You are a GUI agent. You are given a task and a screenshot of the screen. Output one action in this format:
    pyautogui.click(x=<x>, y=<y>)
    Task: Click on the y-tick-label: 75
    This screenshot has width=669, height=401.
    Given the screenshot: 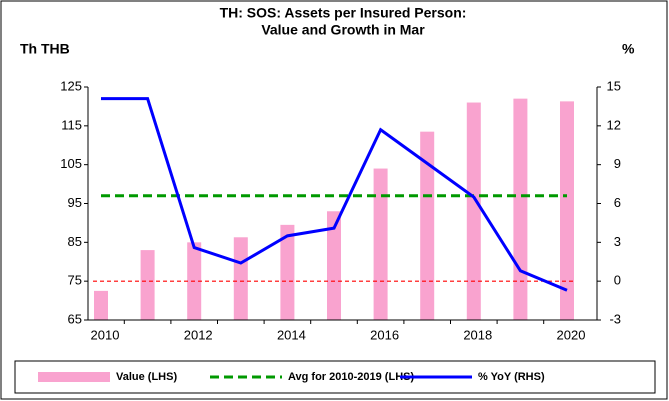 What is the action you would take?
    pyautogui.click(x=75, y=280)
    